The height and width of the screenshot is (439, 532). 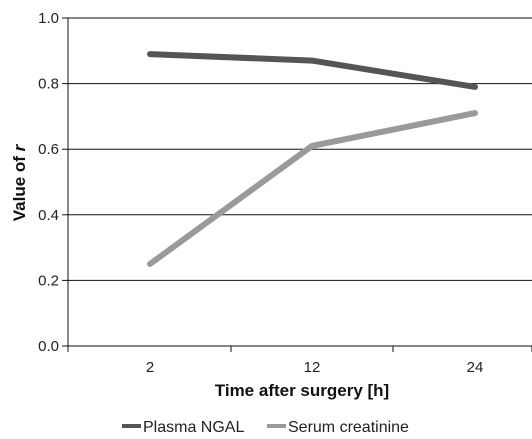 What do you see at coordinates (193, 427) in the screenshot?
I see `legend-label-0: Plasma NGAL` at bounding box center [193, 427].